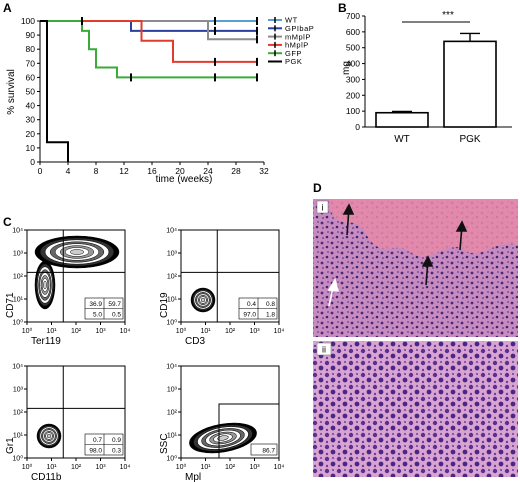 Image resolution: width=520 pixels, height=482 pixels. Describe the element at coordinates (46, 341) in the screenshot. I see `flow-x-label: Ter119` at that location.